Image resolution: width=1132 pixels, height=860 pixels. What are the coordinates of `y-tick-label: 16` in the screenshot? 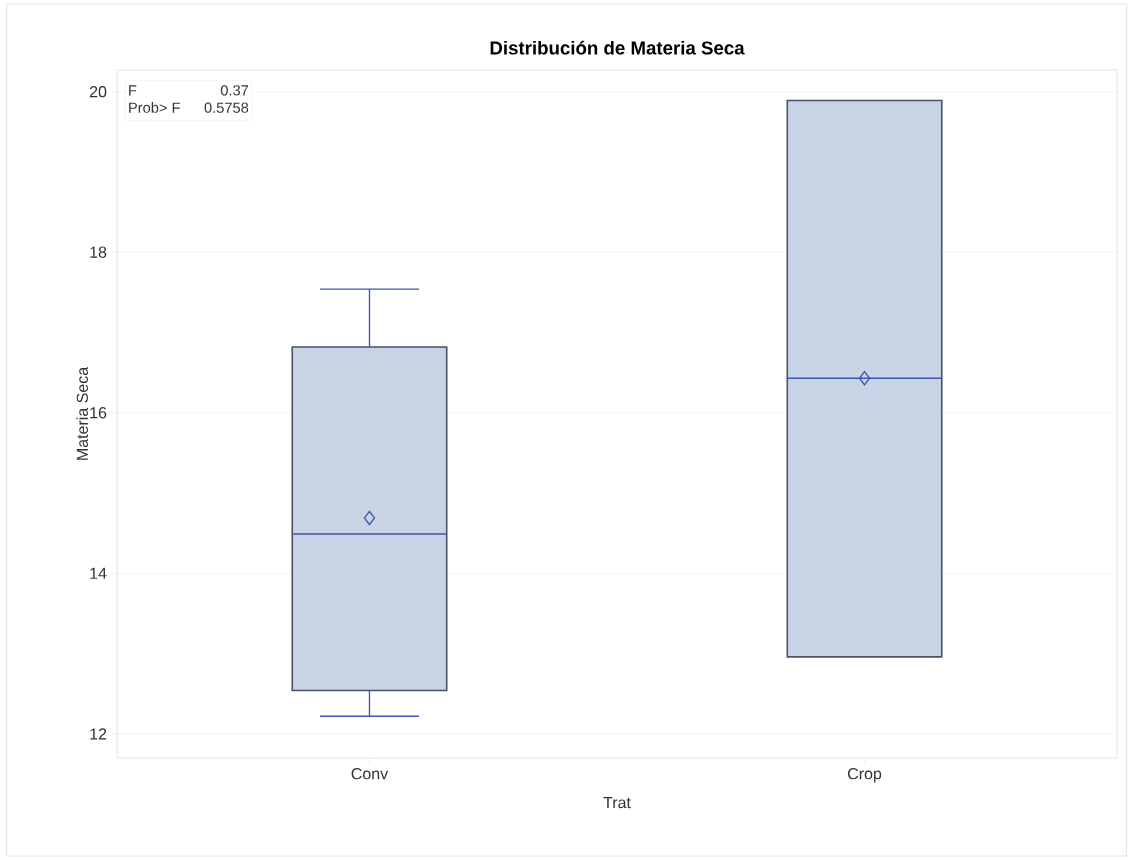 It's located at (98, 413).